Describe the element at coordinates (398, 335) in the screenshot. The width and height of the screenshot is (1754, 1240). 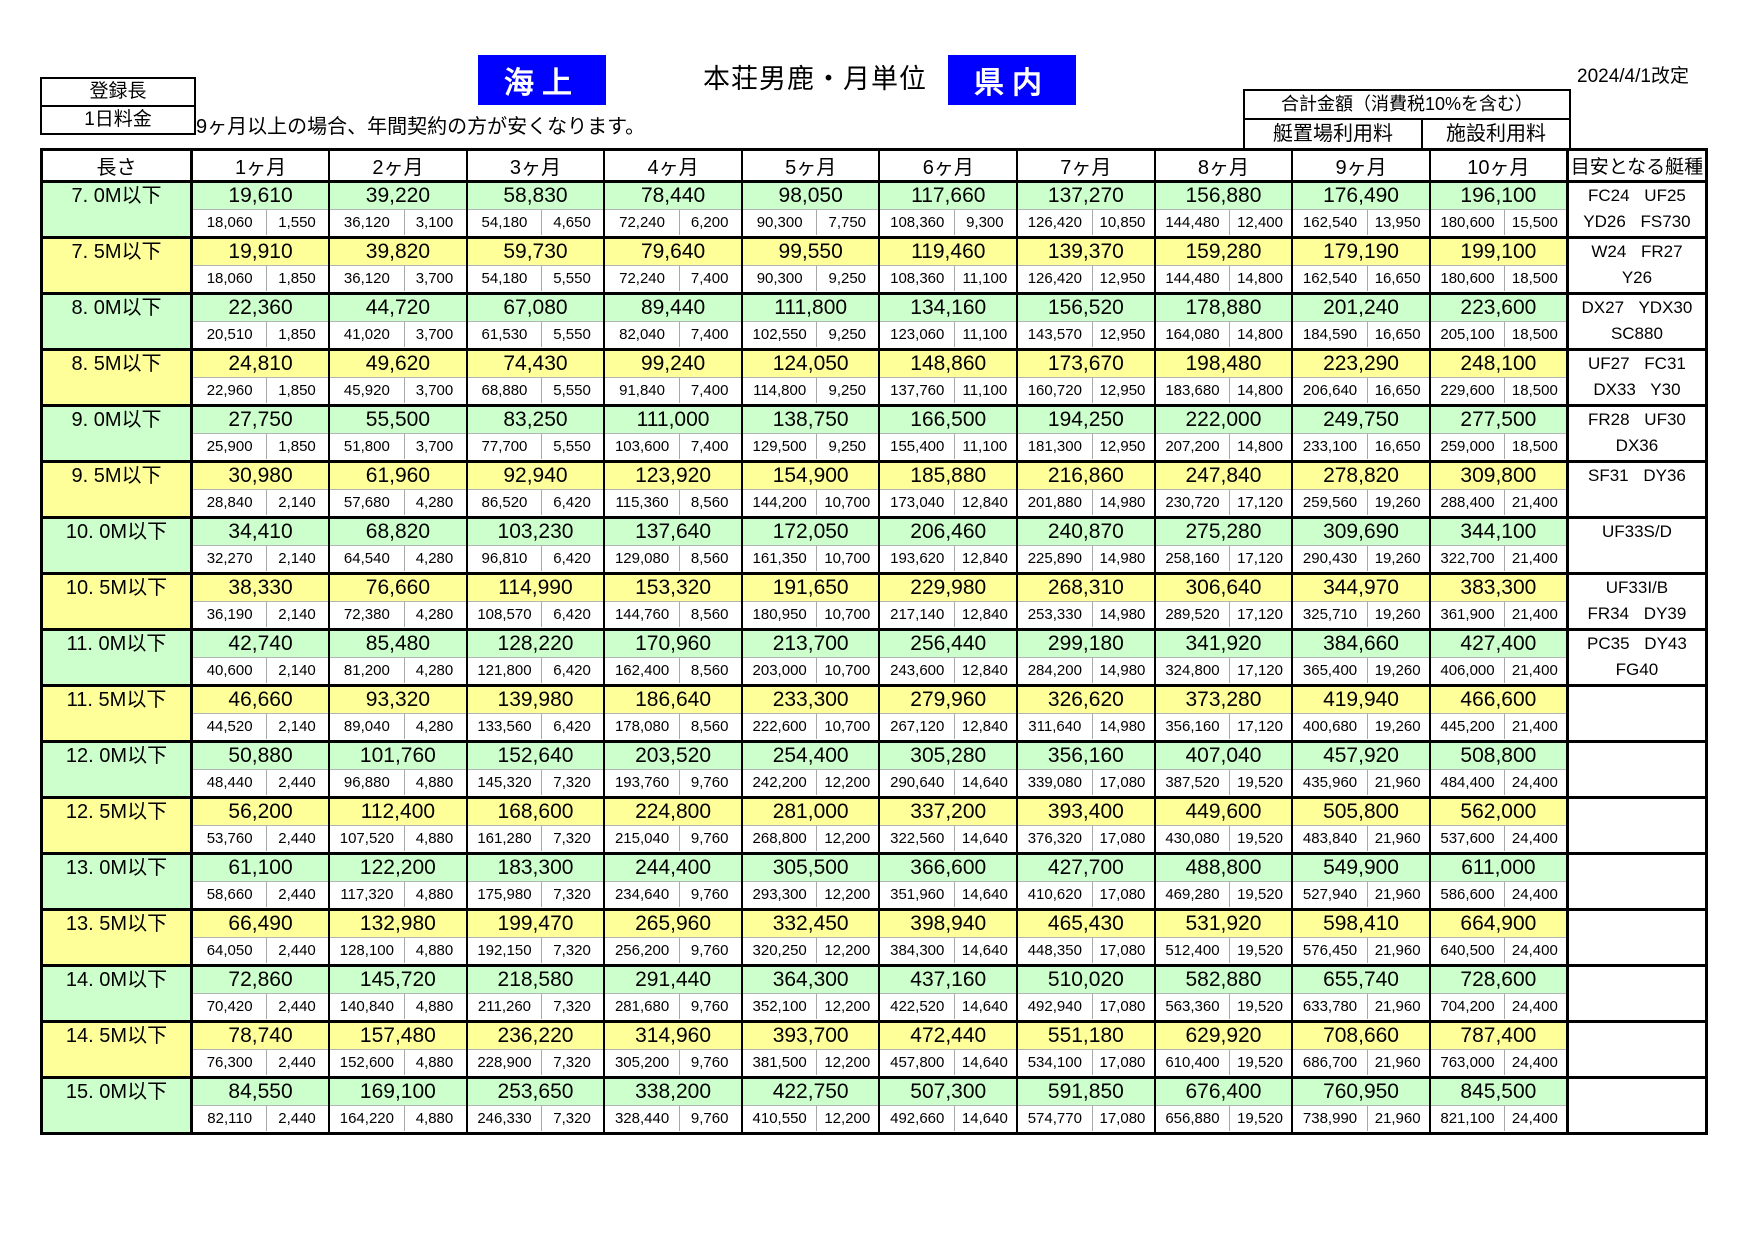
I see `fee-breakdown-cell: 41,020 3,700` at that location.